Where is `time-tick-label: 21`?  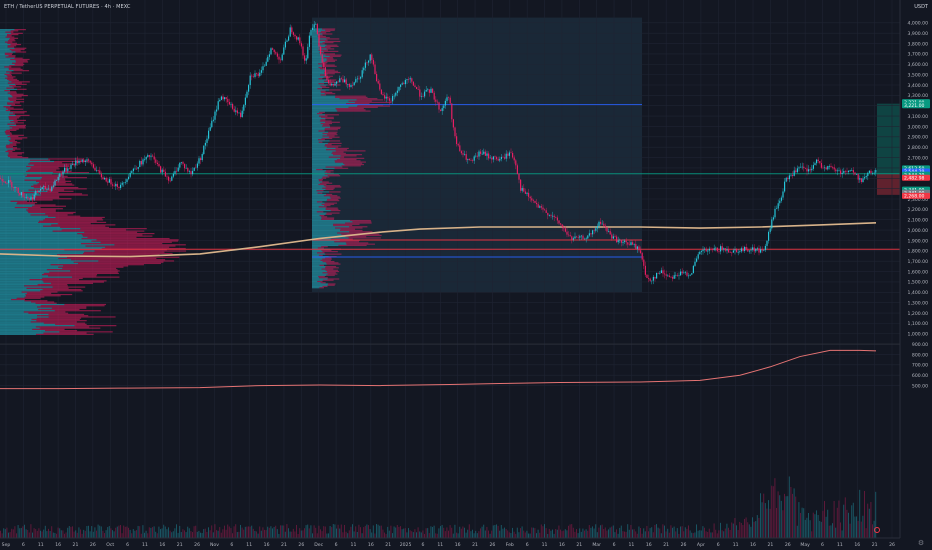
time-tick-label: 21 is located at coordinates (770, 545).